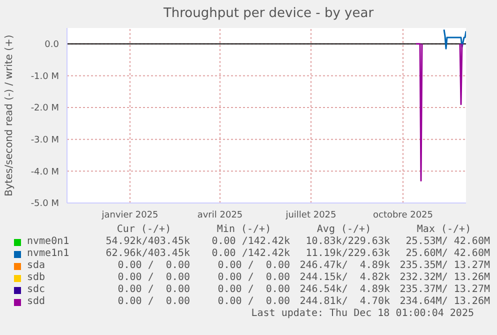  I want to click on text: Min (-/+), so click(244, 230).